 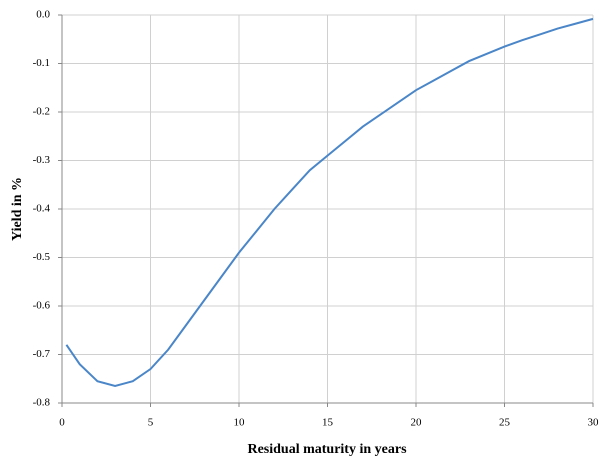 I want to click on x-tick-label: 5, so click(x=151, y=423).